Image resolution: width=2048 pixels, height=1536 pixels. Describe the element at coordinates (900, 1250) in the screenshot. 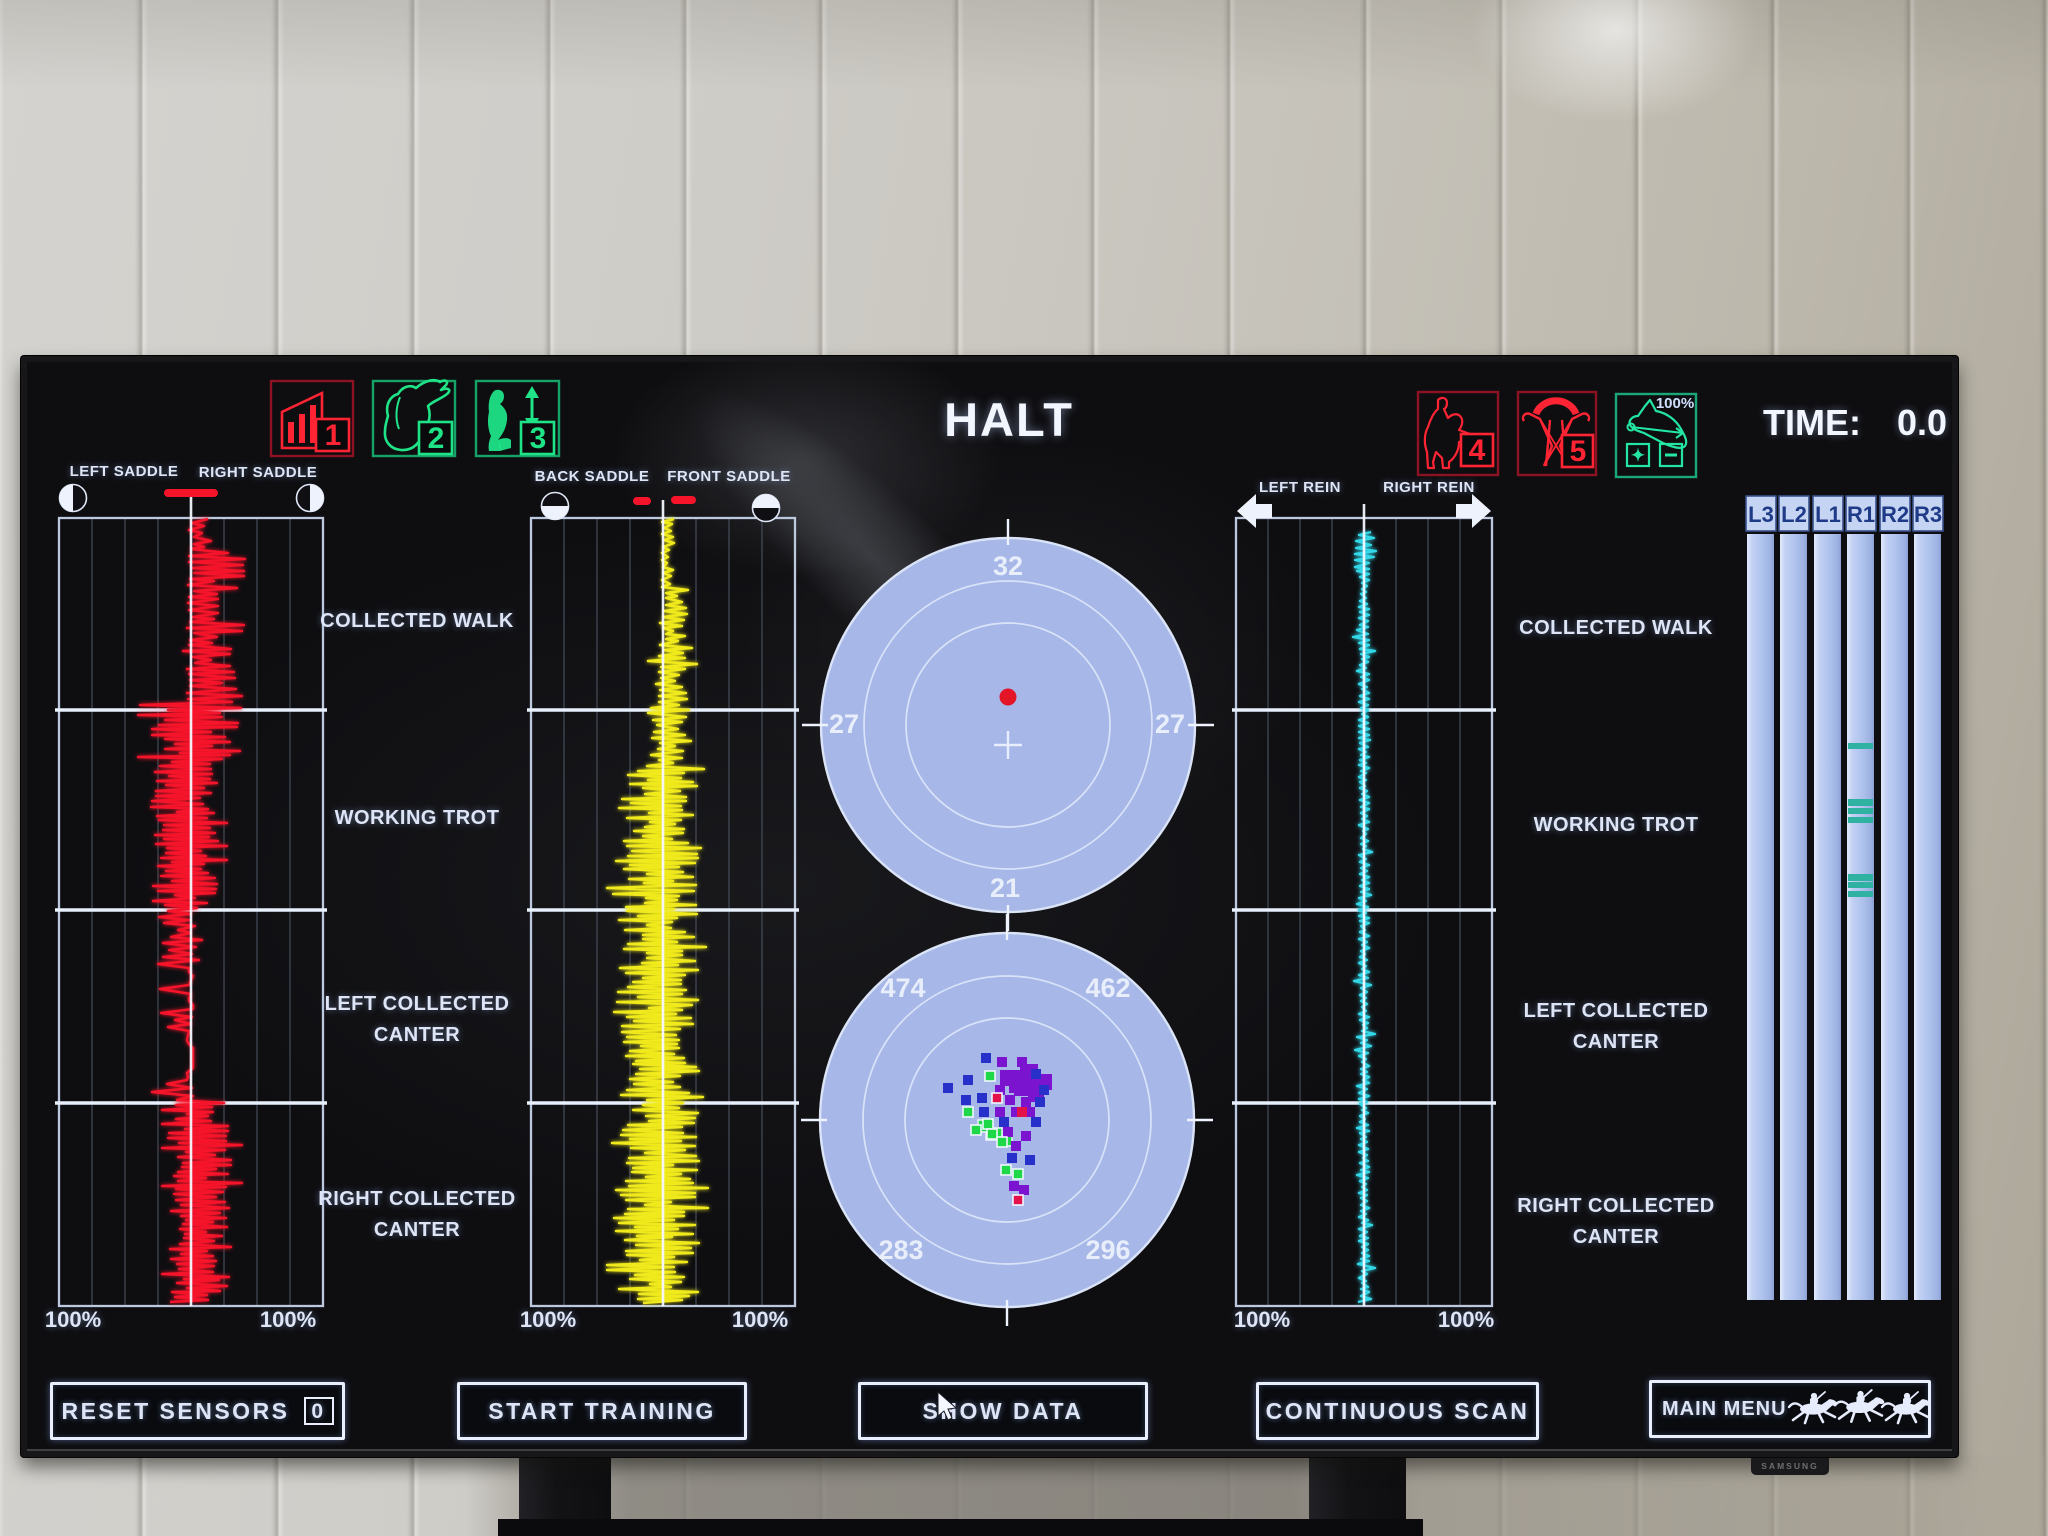

I see `svg-text: 283` at that location.